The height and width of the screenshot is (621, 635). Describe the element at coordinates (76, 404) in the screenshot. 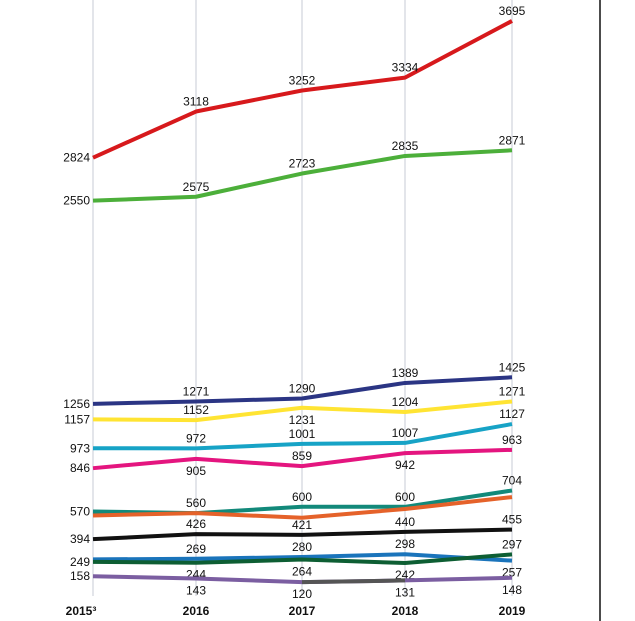

I see `data-label: 1256` at that location.